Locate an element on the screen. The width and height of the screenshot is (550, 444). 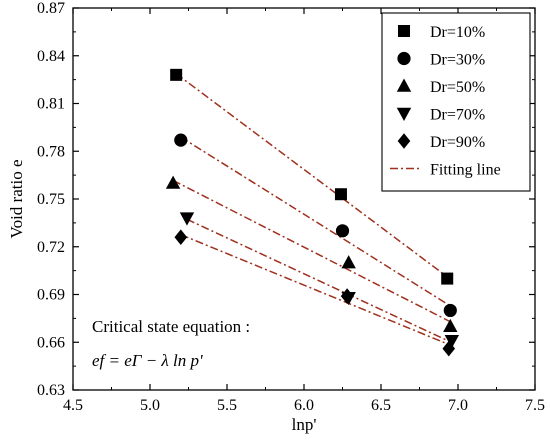
y-axis-title: Void ratio e is located at coordinates (16, 198).